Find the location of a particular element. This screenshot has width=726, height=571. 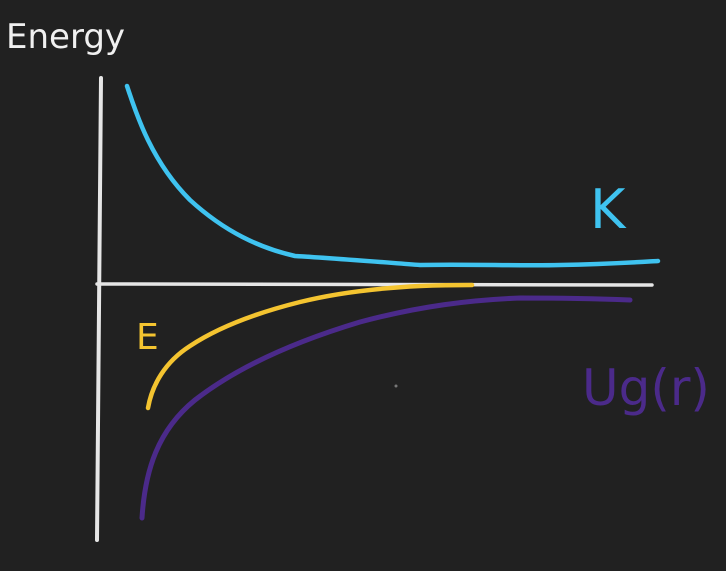

y-axis-label: Energy is located at coordinates (65, 37).